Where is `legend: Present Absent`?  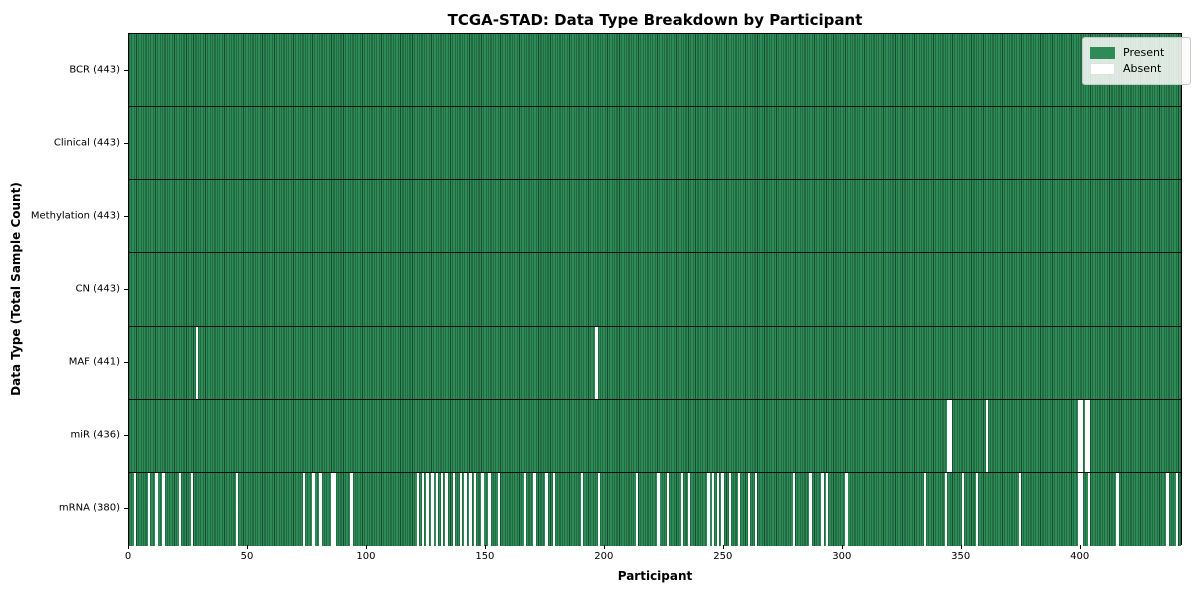 legend: Present Absent is located at coordinates (1136, 61).